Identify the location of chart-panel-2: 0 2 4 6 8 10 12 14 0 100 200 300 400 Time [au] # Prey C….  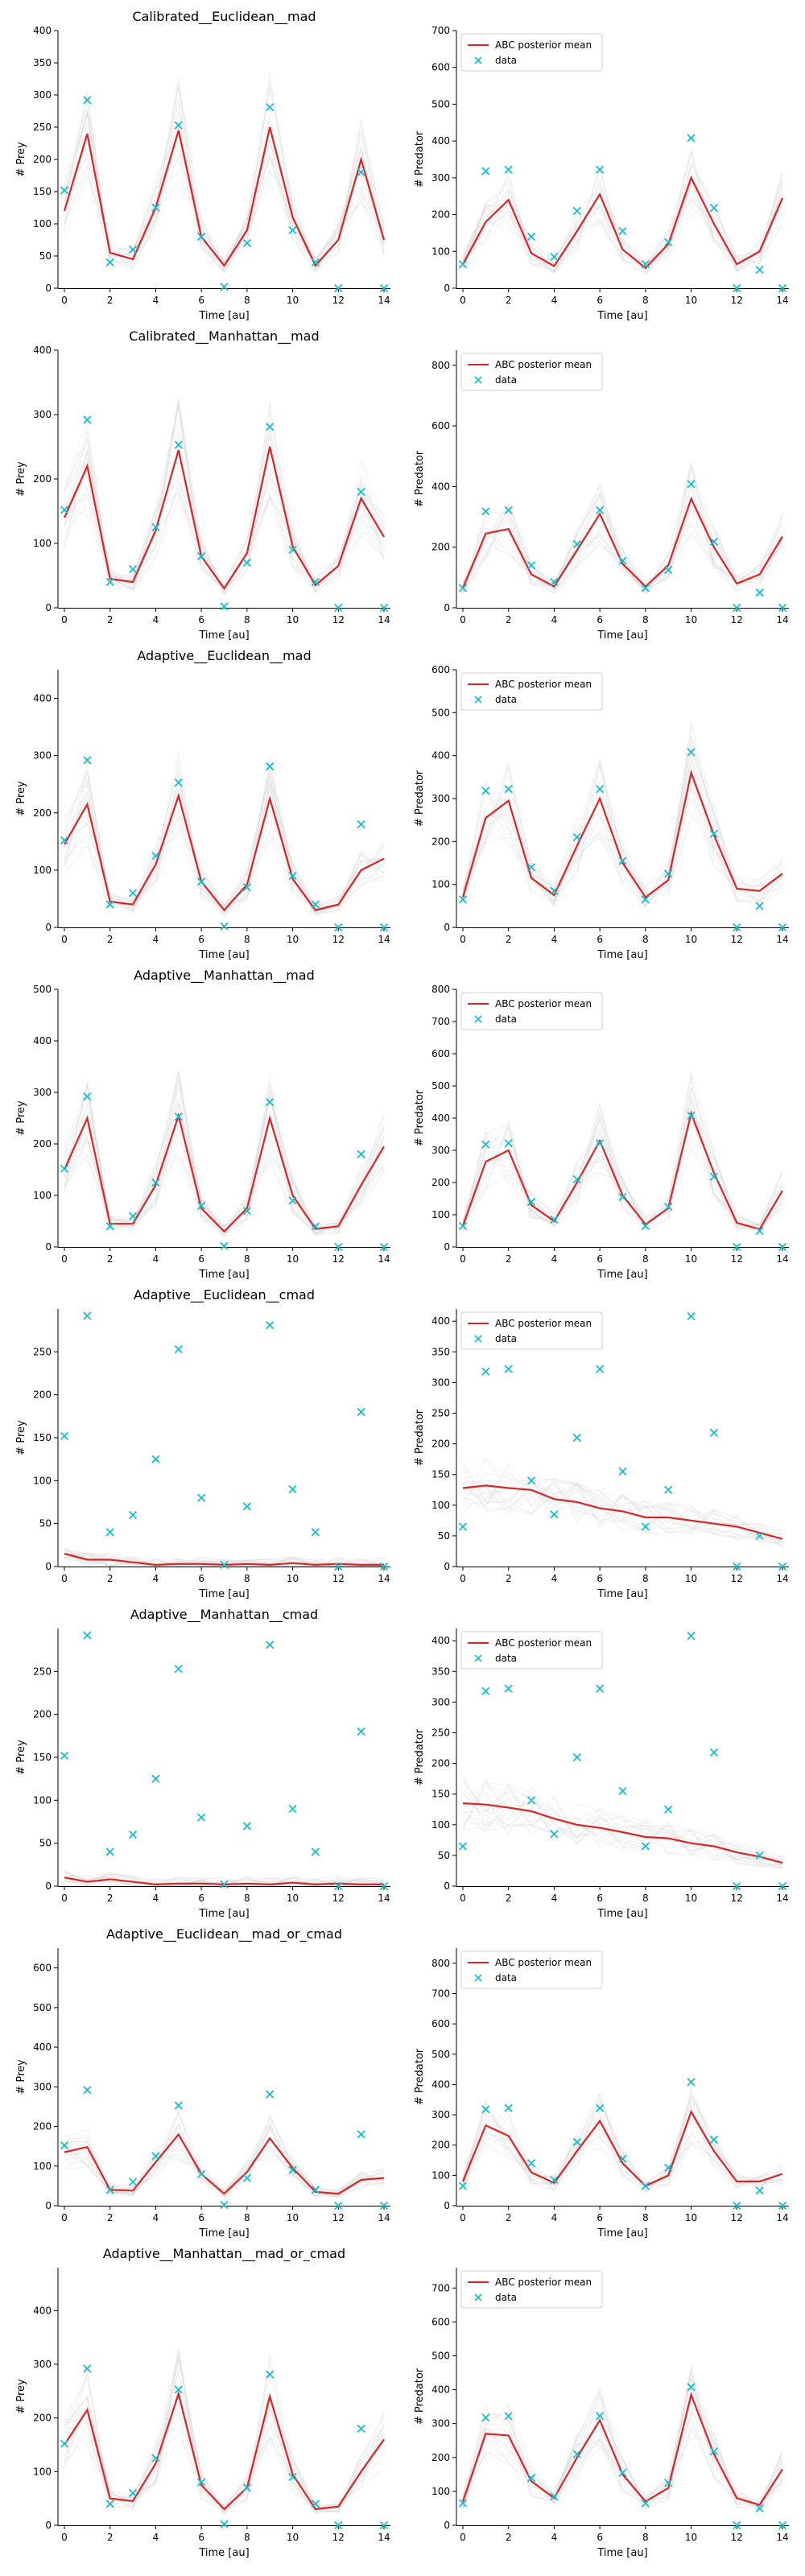
(202, 485).